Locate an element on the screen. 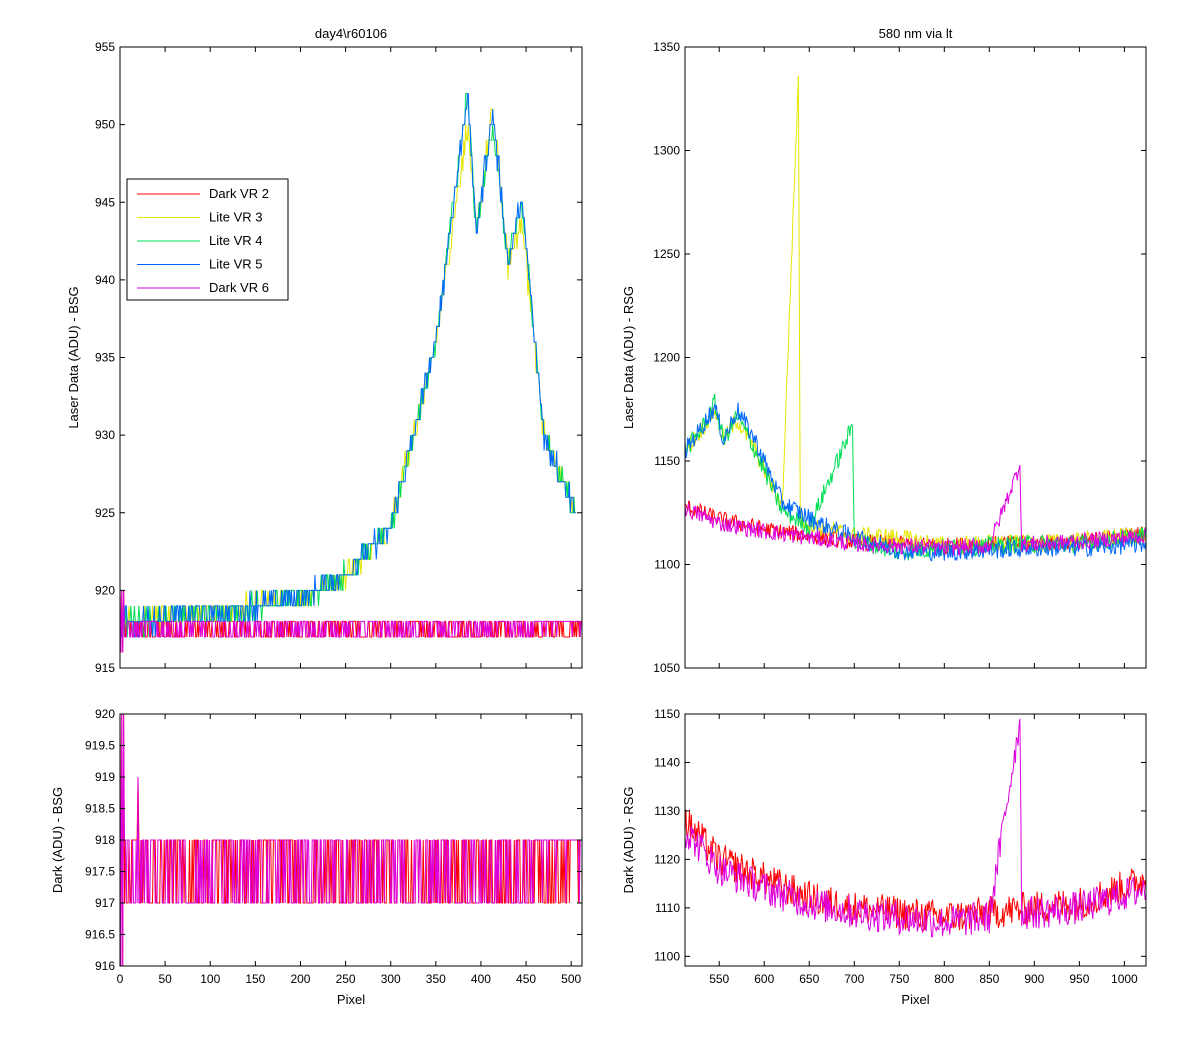  xtick-label: 450 is located at coordinates (526, 979).